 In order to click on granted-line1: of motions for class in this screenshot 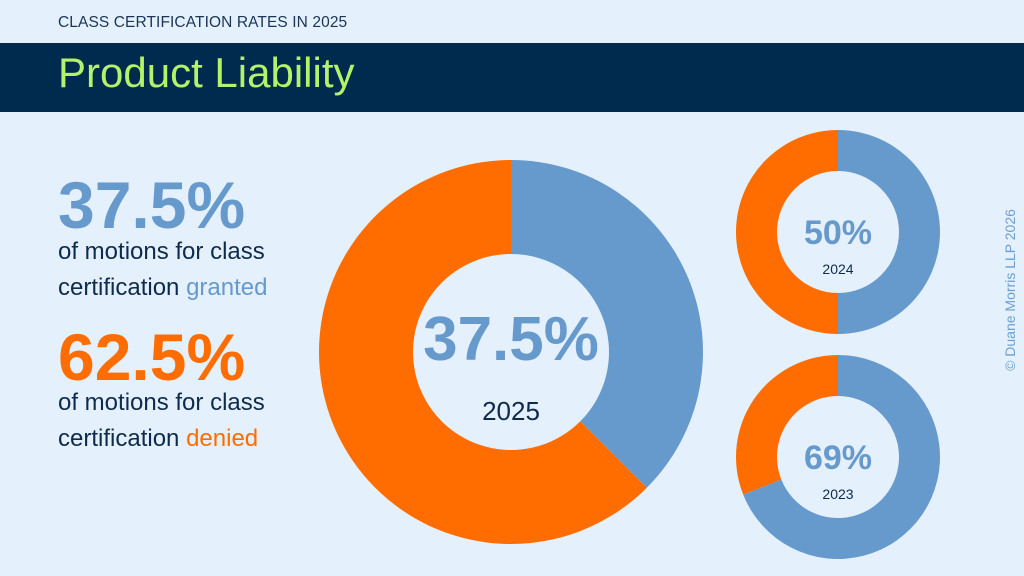, I will do `click(161, 251)`.